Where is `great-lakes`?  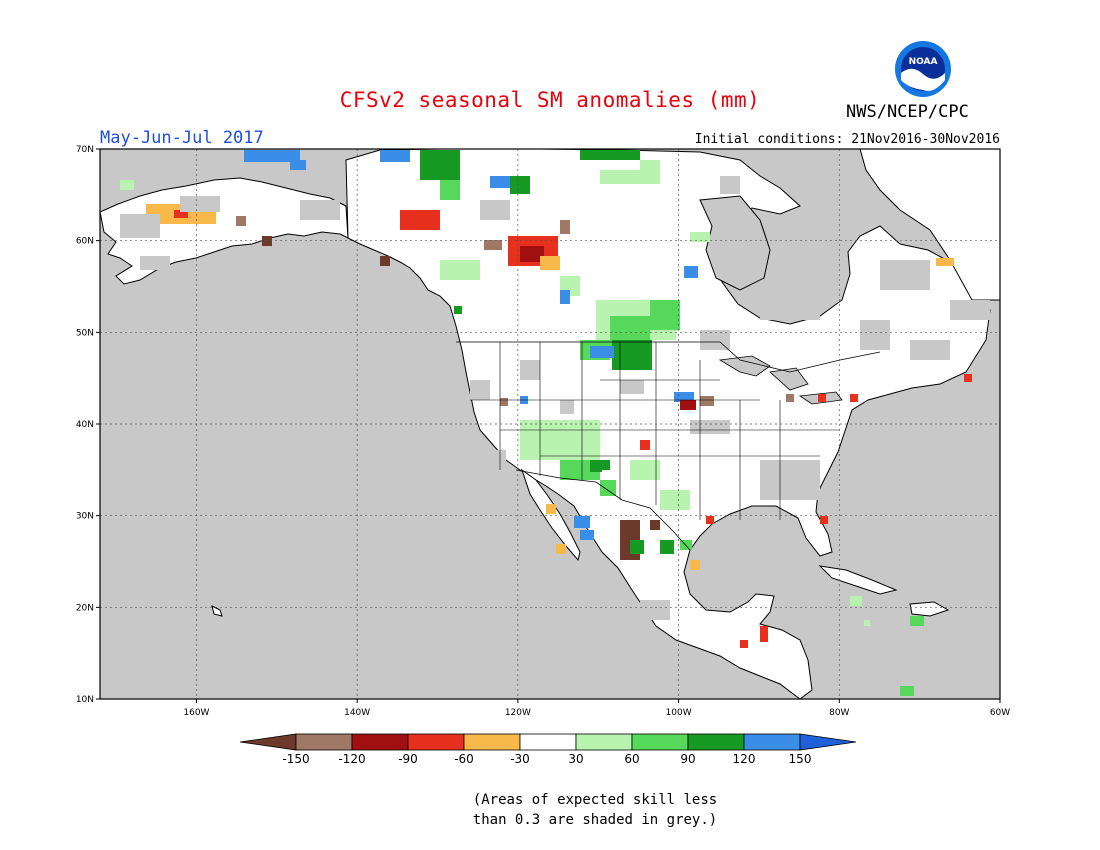
great-lakes is located at coordinates (780, 380).